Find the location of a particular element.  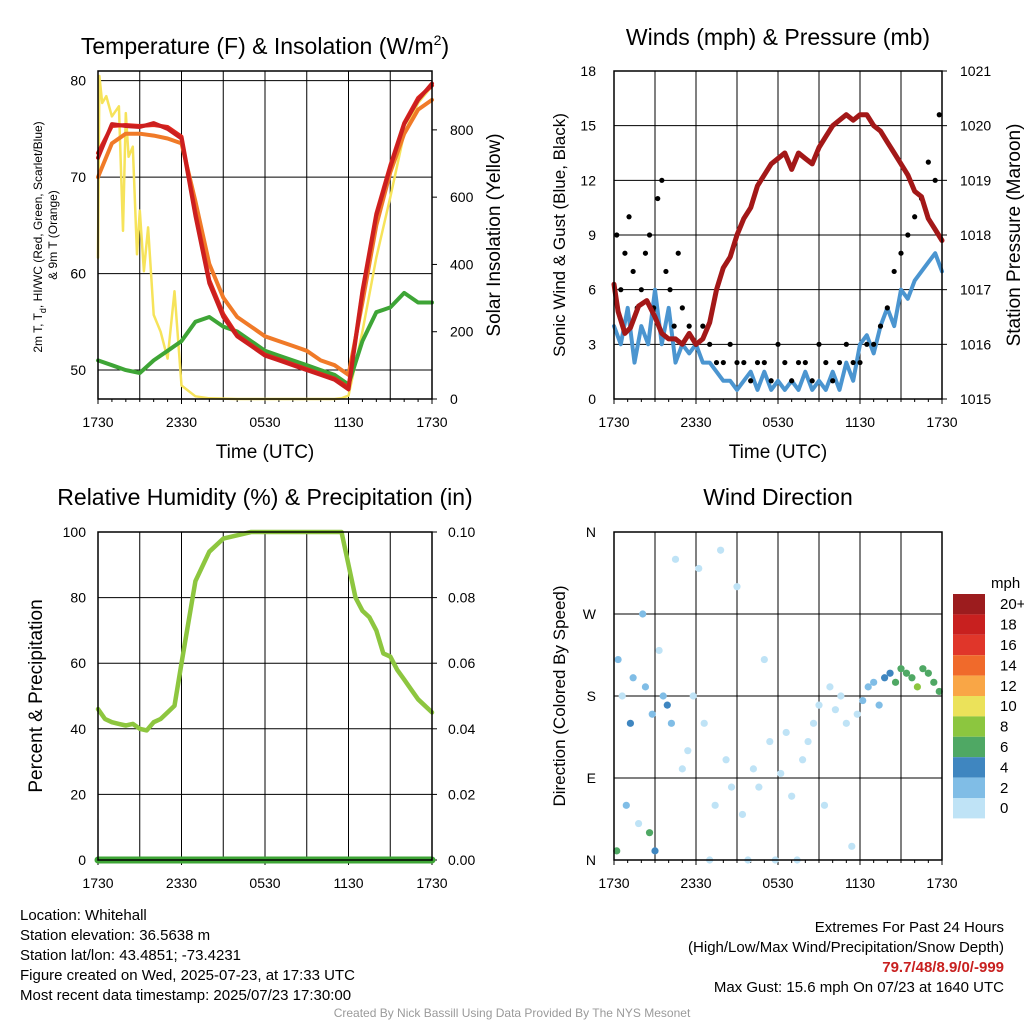

y-tick-label-left: 100 is located at coordinates (75, 532).